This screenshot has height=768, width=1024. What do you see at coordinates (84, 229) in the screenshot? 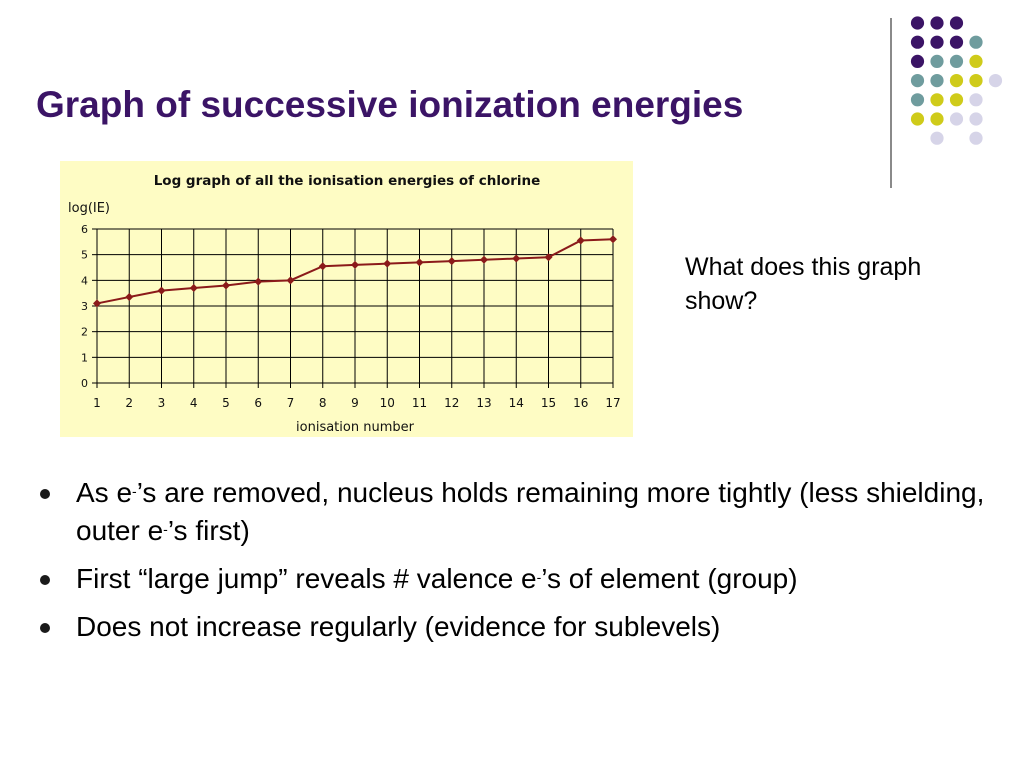
I see `y-tick-label: 6` at bounding box center [84, 229].